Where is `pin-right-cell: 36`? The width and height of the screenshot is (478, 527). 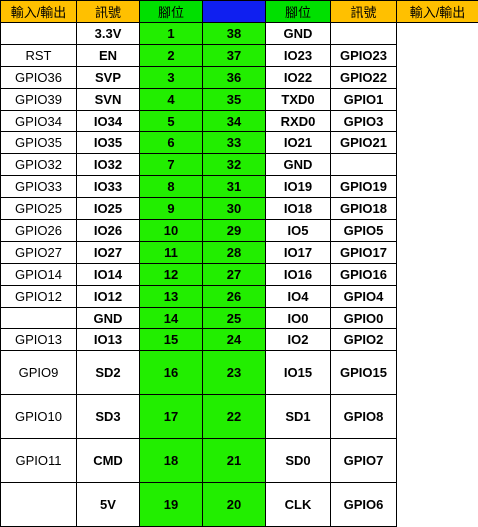
pin-right-cell: 36 is located at coordinates (234, 77).